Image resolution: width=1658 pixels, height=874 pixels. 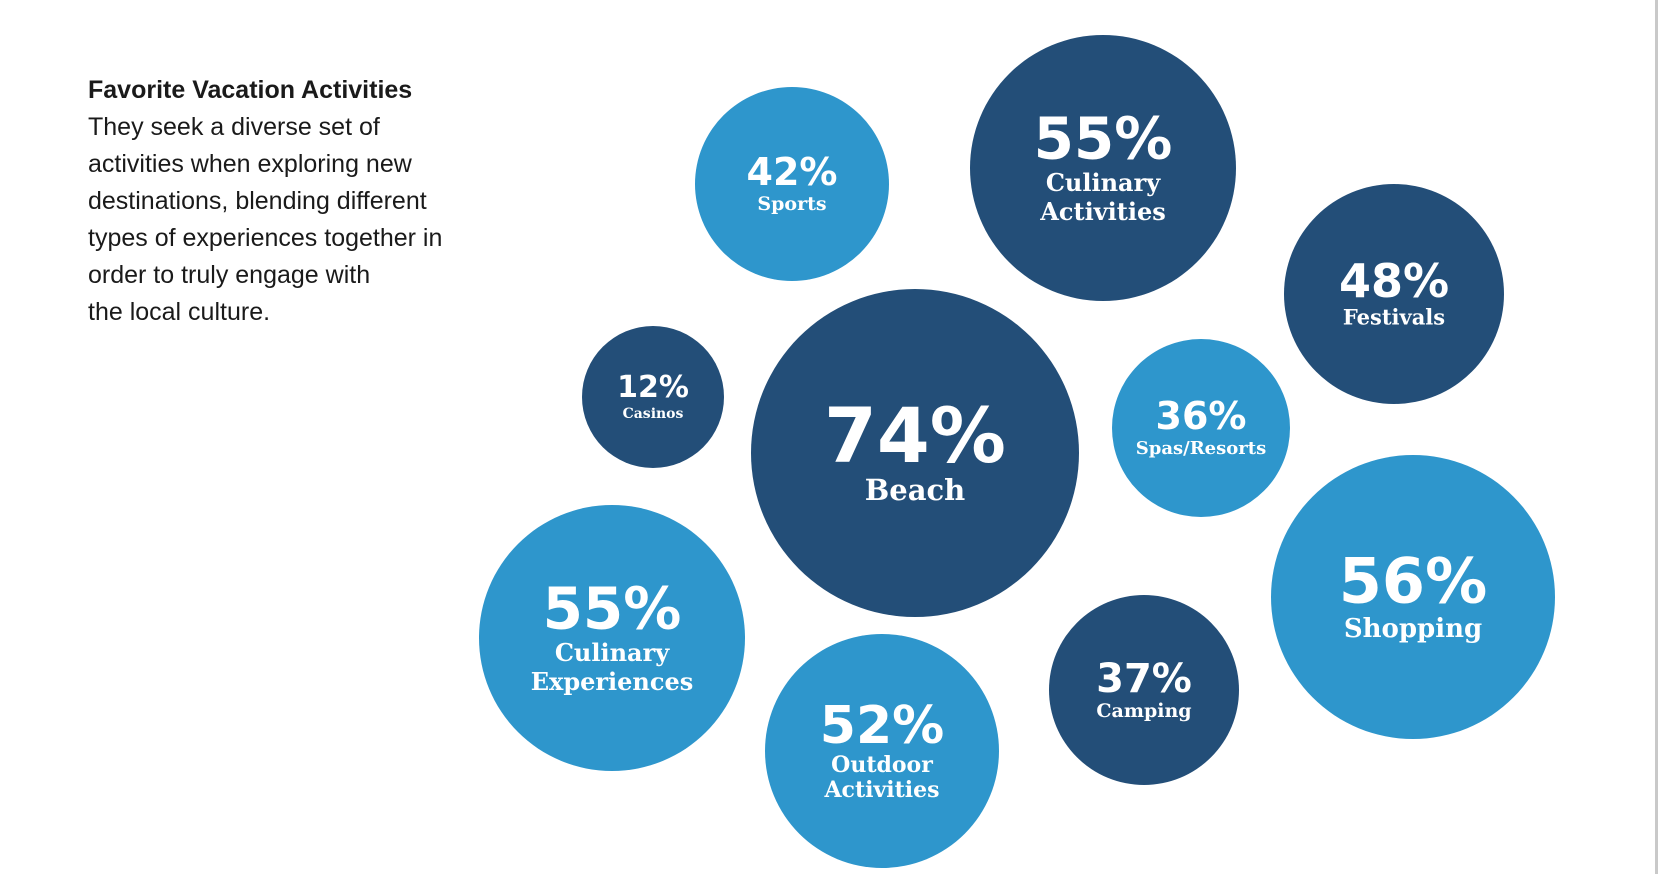 I want to click on bubble-spas-resorts: 36%Spas/Resorts, so click(x=1201, y=428).